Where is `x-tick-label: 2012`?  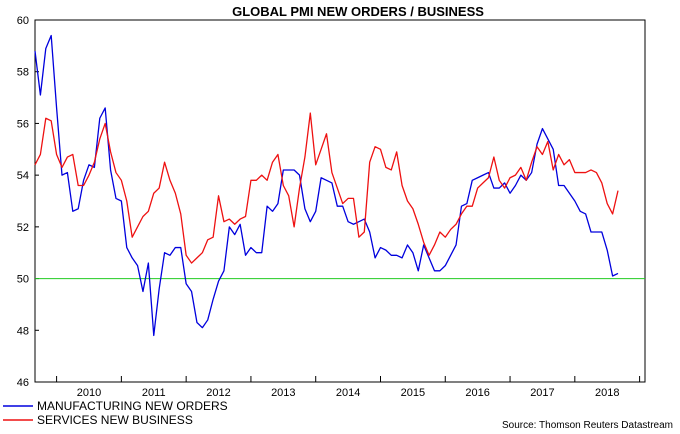 x-tick-label: 2012 is located at coordinates (218, 393).